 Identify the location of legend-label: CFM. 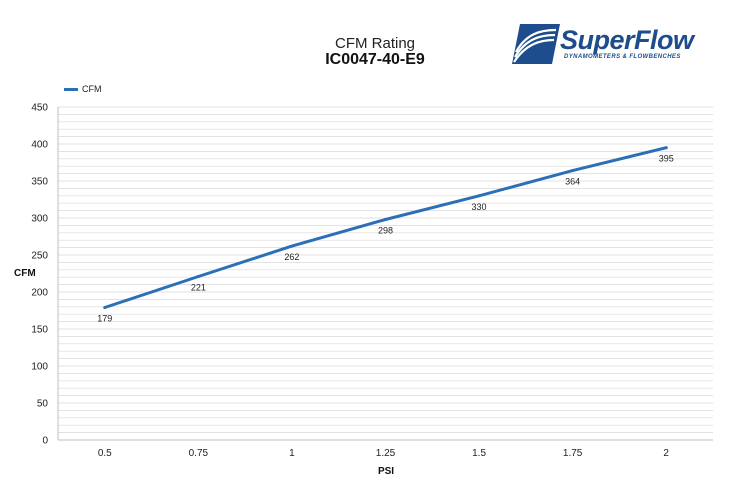
(92, 89).